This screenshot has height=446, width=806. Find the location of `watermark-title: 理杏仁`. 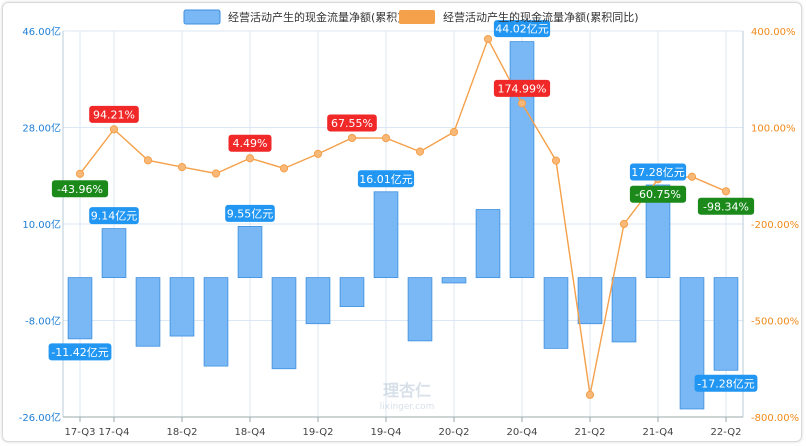

watermark-title: 理杏仁 is located at coordinates (407, 390).